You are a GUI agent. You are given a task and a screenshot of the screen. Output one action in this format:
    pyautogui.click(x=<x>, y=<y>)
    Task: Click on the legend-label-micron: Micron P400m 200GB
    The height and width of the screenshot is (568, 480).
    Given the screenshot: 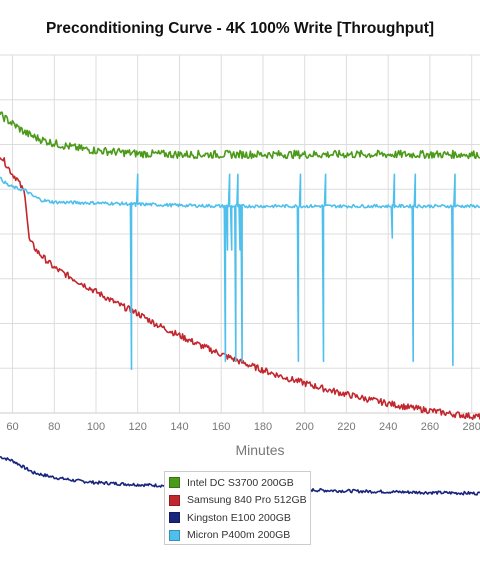 What is the action you would take?
    pyautogui.click(x=239, y=535)
    